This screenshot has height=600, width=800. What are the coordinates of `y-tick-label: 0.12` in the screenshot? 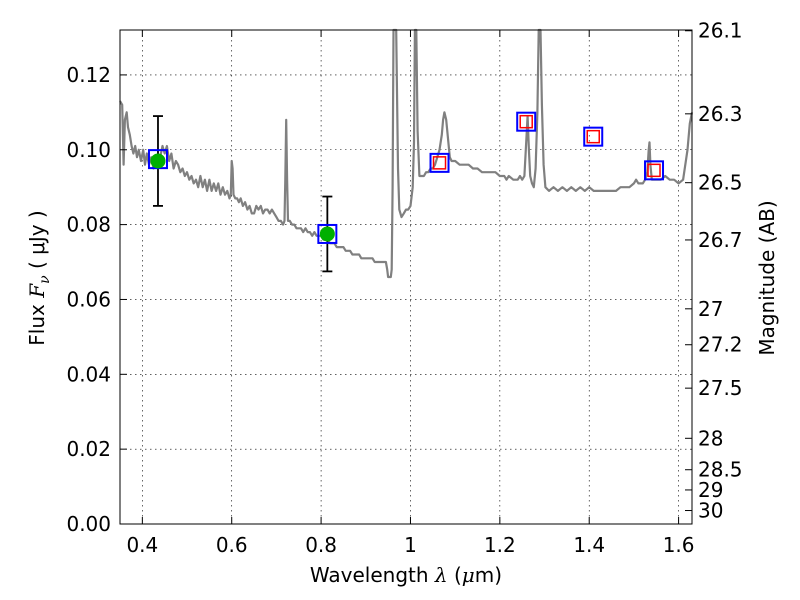 It's located at (88, 75).